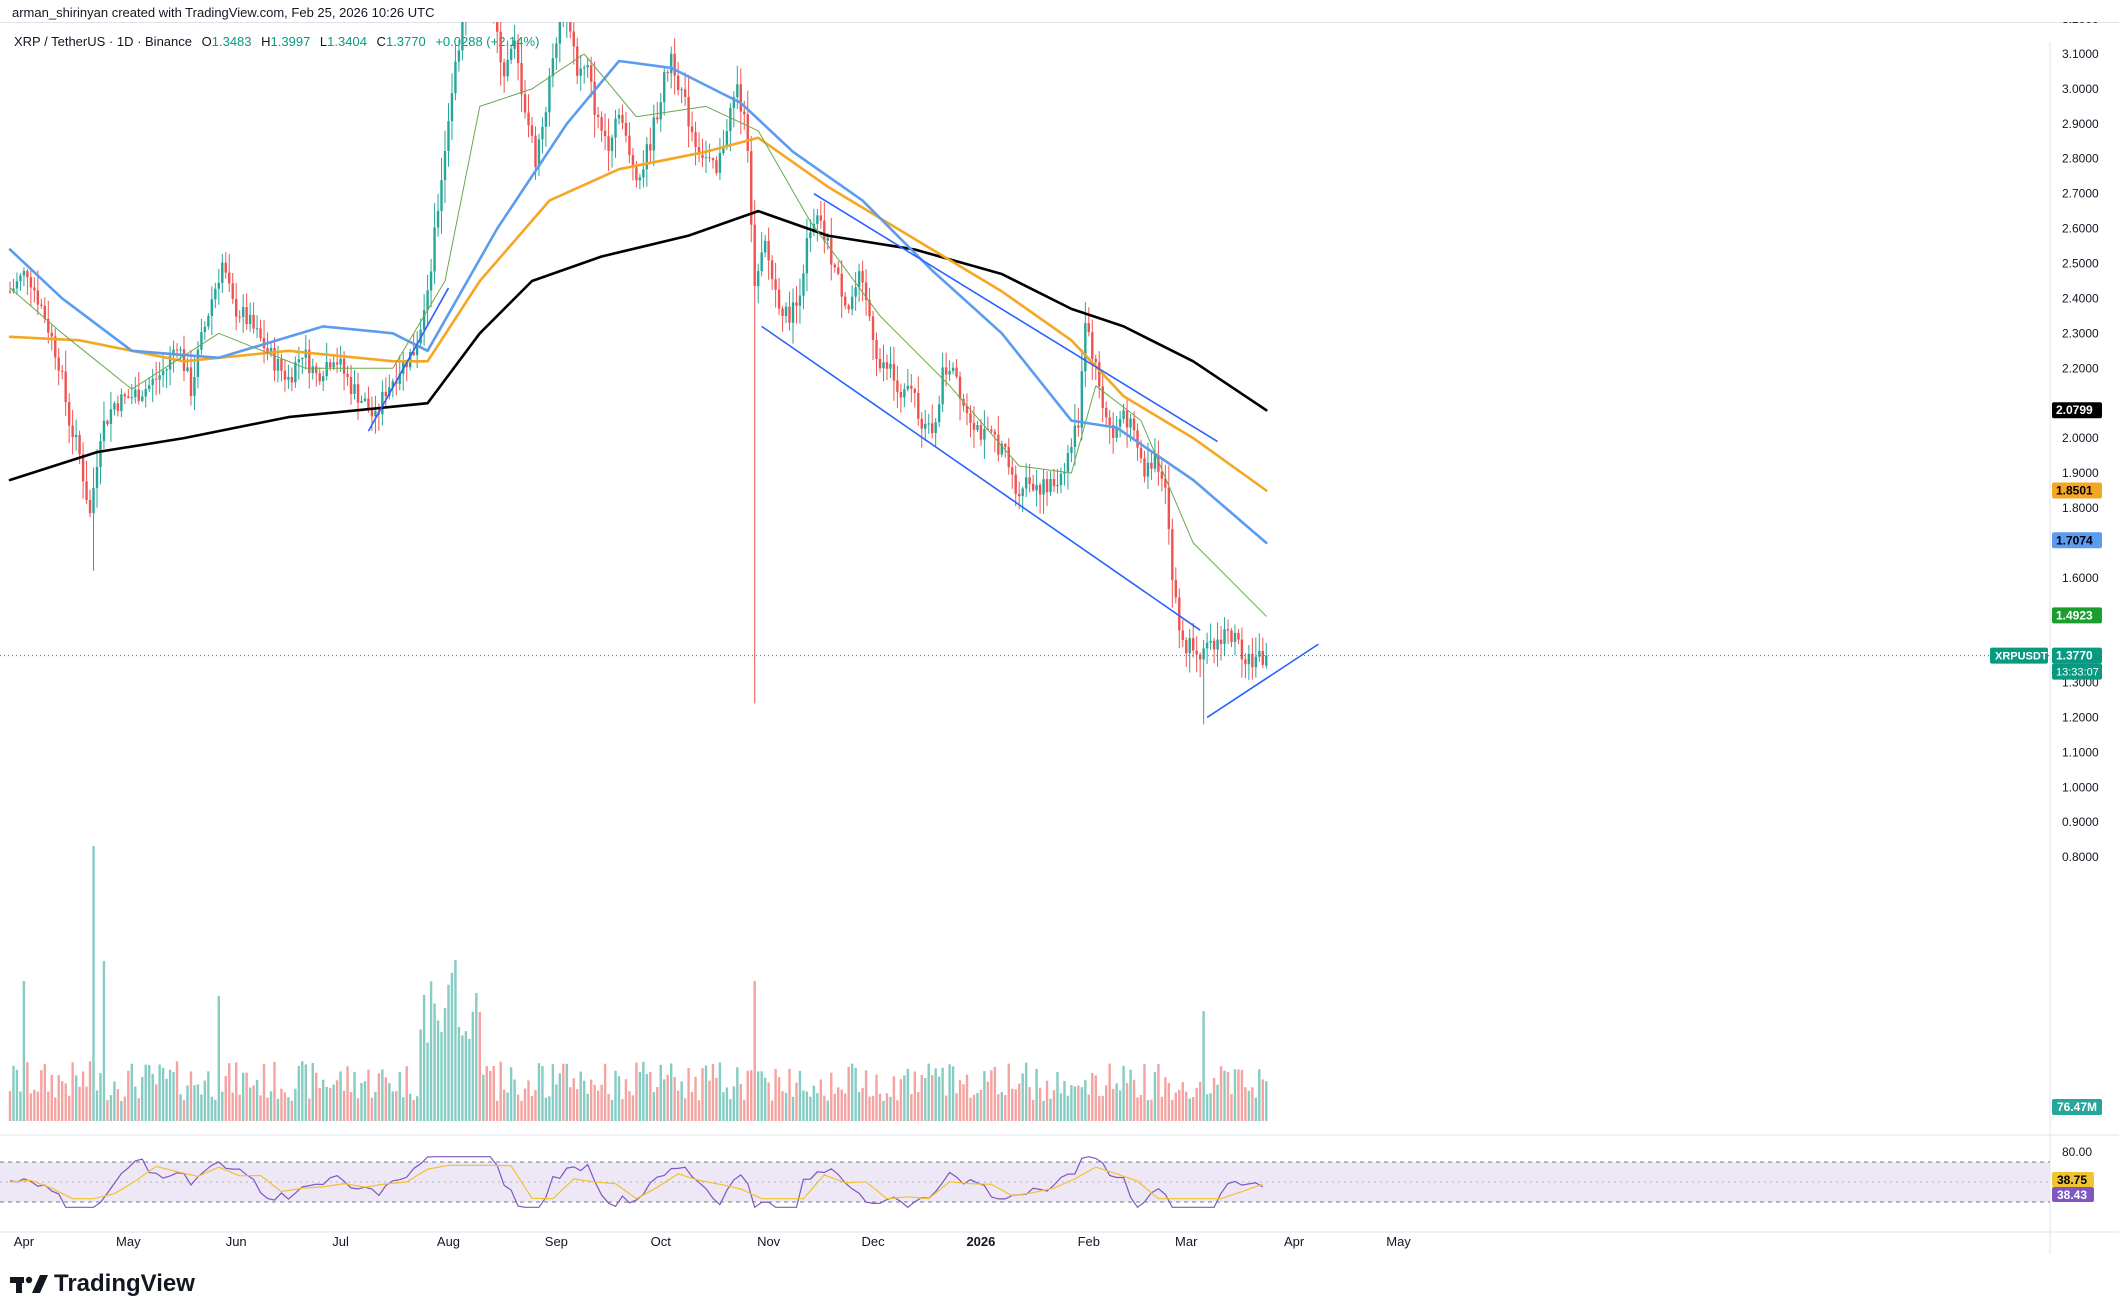 The height and width of the screenshot is (1311, 2119). Describe the element at coordinates (636, 1182) in the screenshot. I see `rsi-ma-line` at that location.